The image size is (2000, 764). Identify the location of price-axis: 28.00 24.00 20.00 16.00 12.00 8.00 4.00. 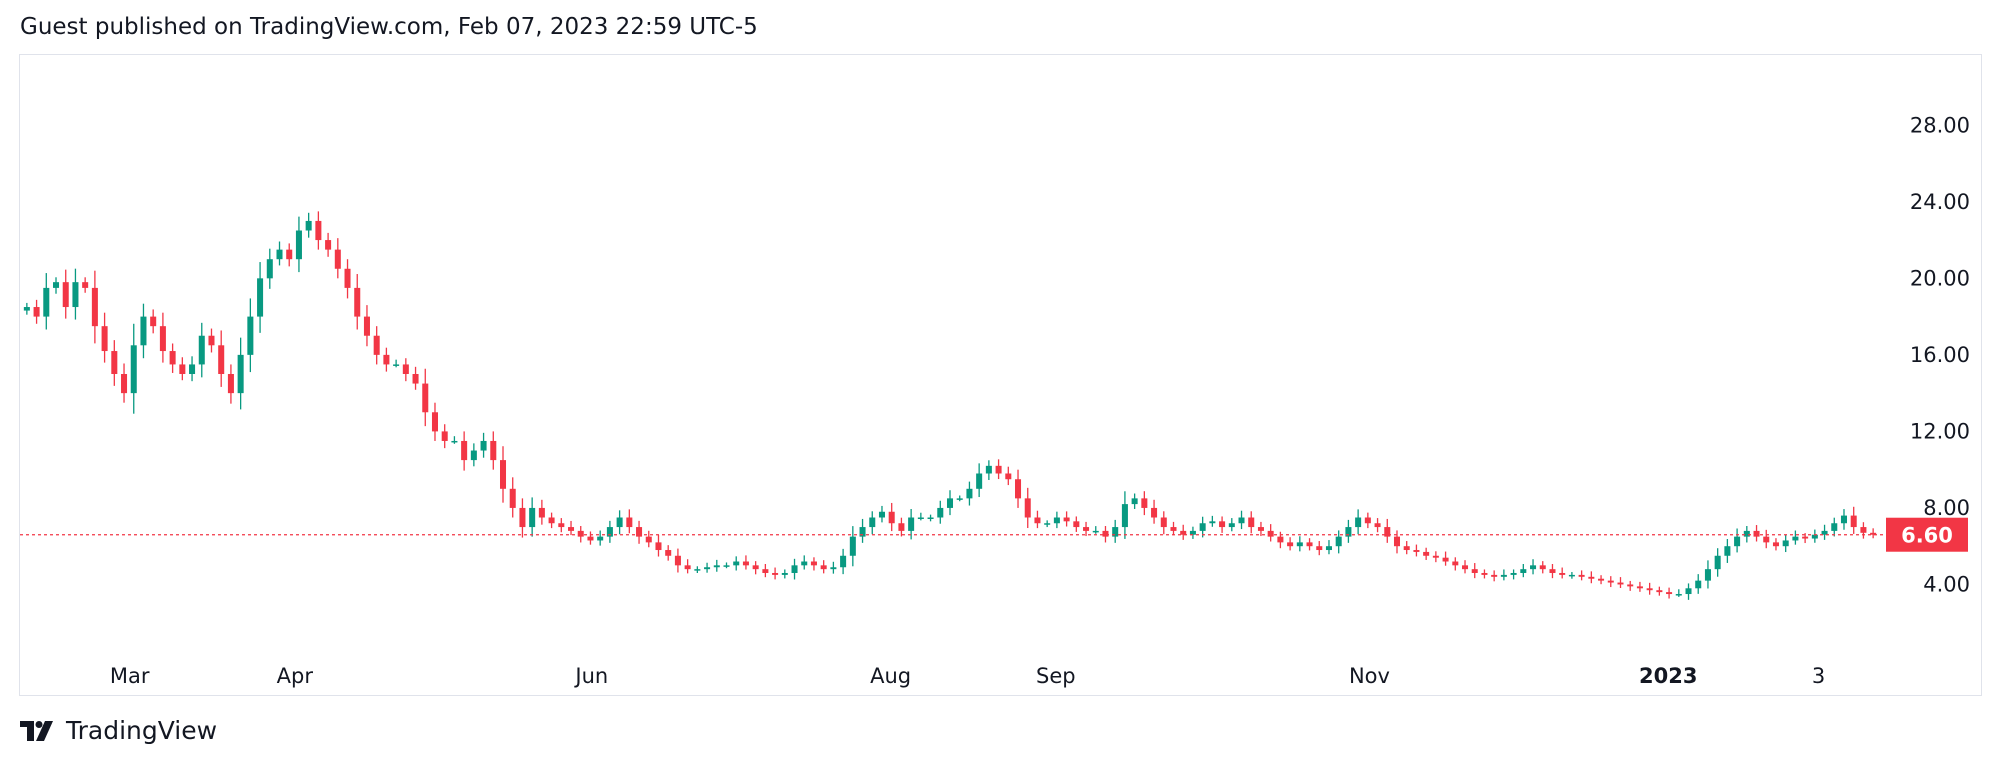
(1940, 354).